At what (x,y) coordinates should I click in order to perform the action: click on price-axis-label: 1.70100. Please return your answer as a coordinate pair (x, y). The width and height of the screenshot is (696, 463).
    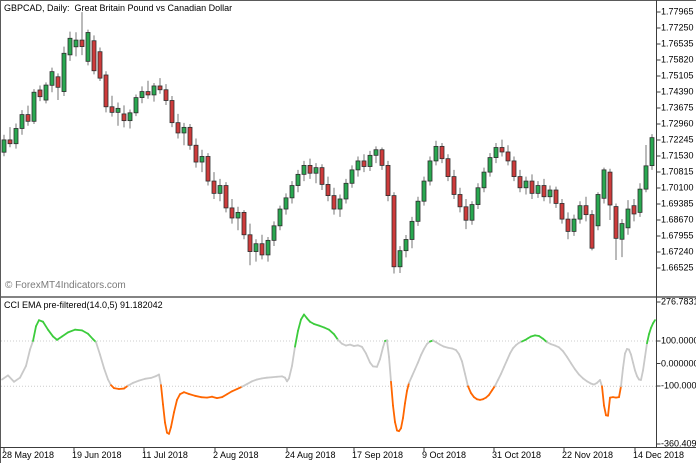
    Looking at the image, I should click on (677, 187).